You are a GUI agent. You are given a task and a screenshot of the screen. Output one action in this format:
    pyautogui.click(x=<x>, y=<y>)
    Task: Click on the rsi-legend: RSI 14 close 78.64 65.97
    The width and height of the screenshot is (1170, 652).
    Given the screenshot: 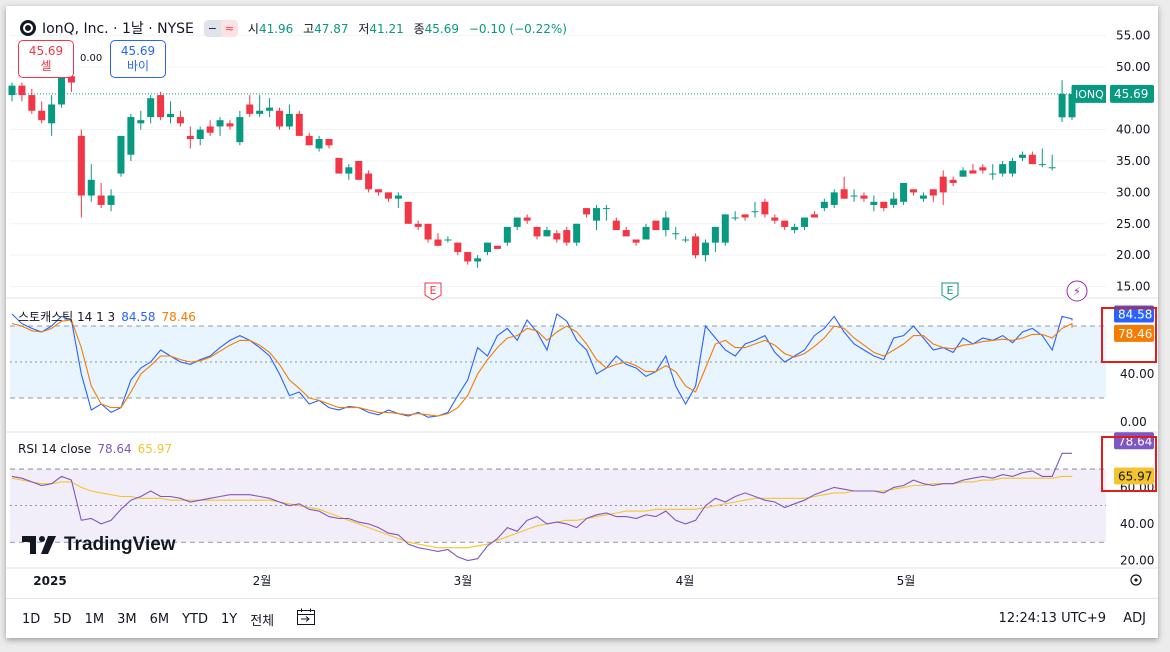 What is the action you would take?
    pyautogui.click(x=95, y=449)
    